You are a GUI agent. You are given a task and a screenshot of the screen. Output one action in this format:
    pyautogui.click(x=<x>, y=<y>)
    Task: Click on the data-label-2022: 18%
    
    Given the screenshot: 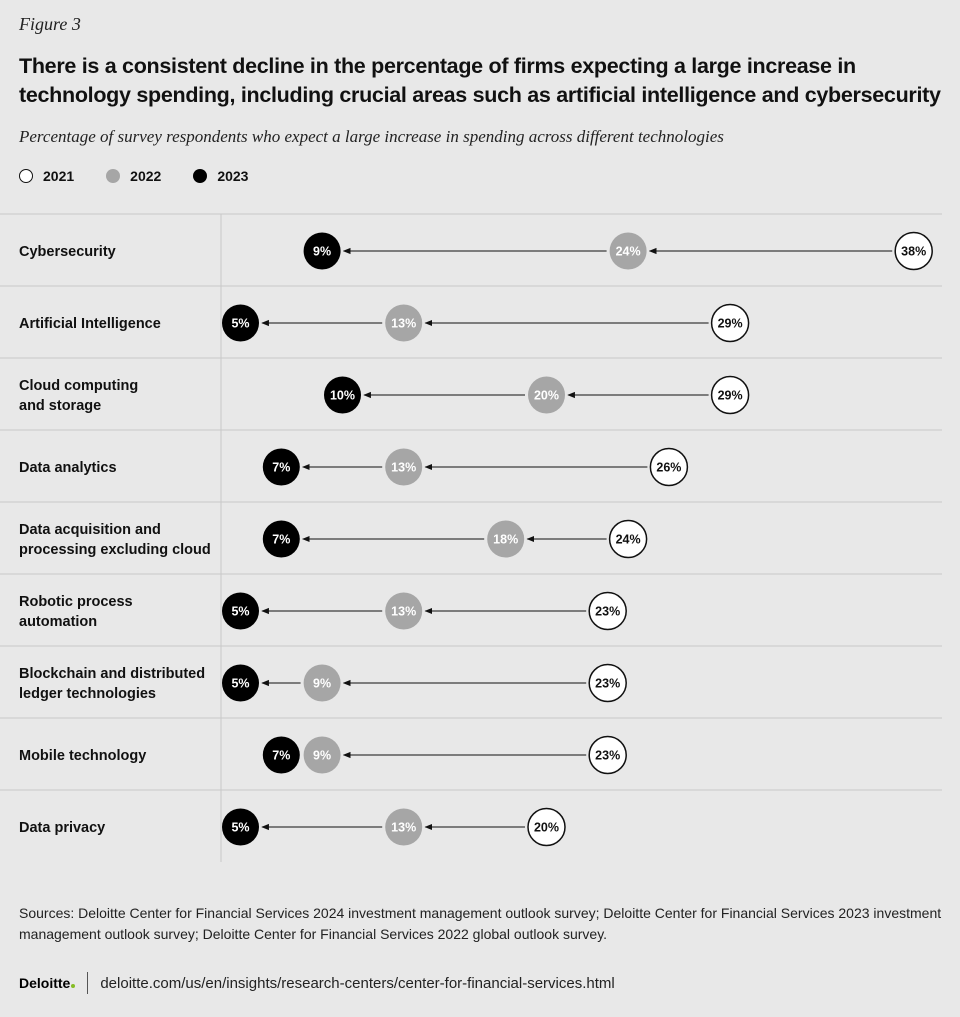 What is the action you would take?
    pyautogui.click(x=505, y=540)
    